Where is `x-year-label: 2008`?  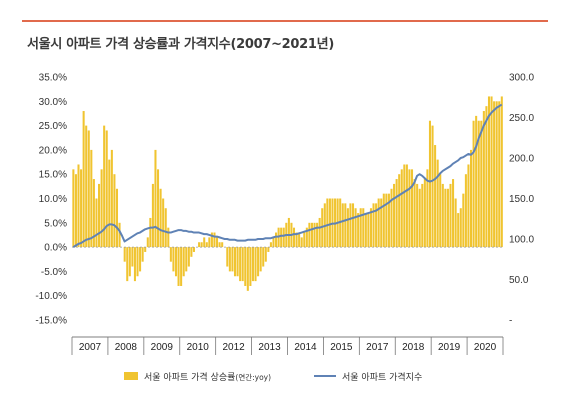
x-year-label: 2008 is located at coordinates (126, 347).